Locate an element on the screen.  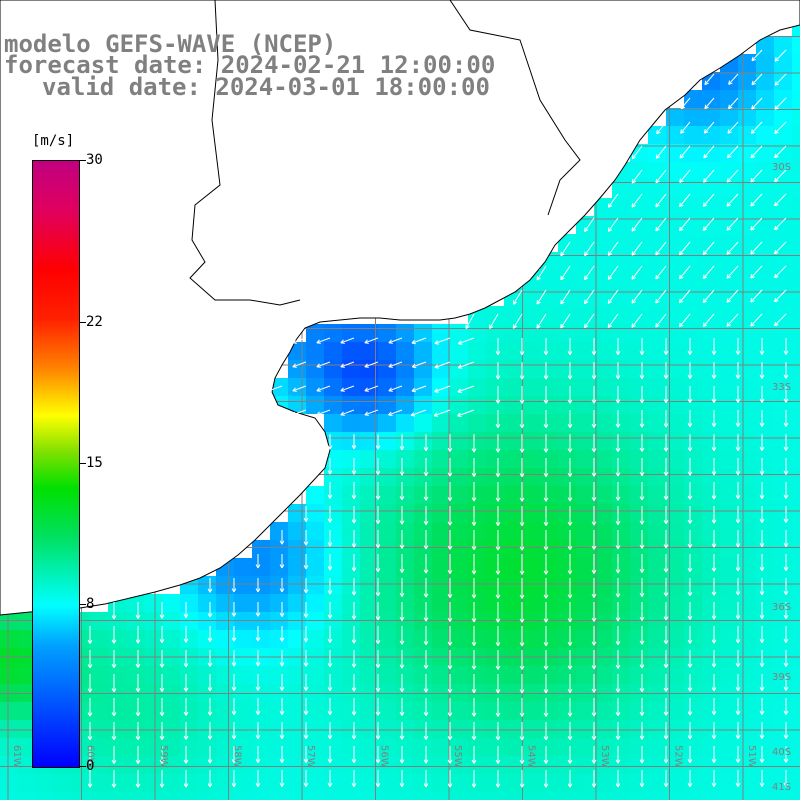
longitude-label: 53W is located at coordinates (604, 756).